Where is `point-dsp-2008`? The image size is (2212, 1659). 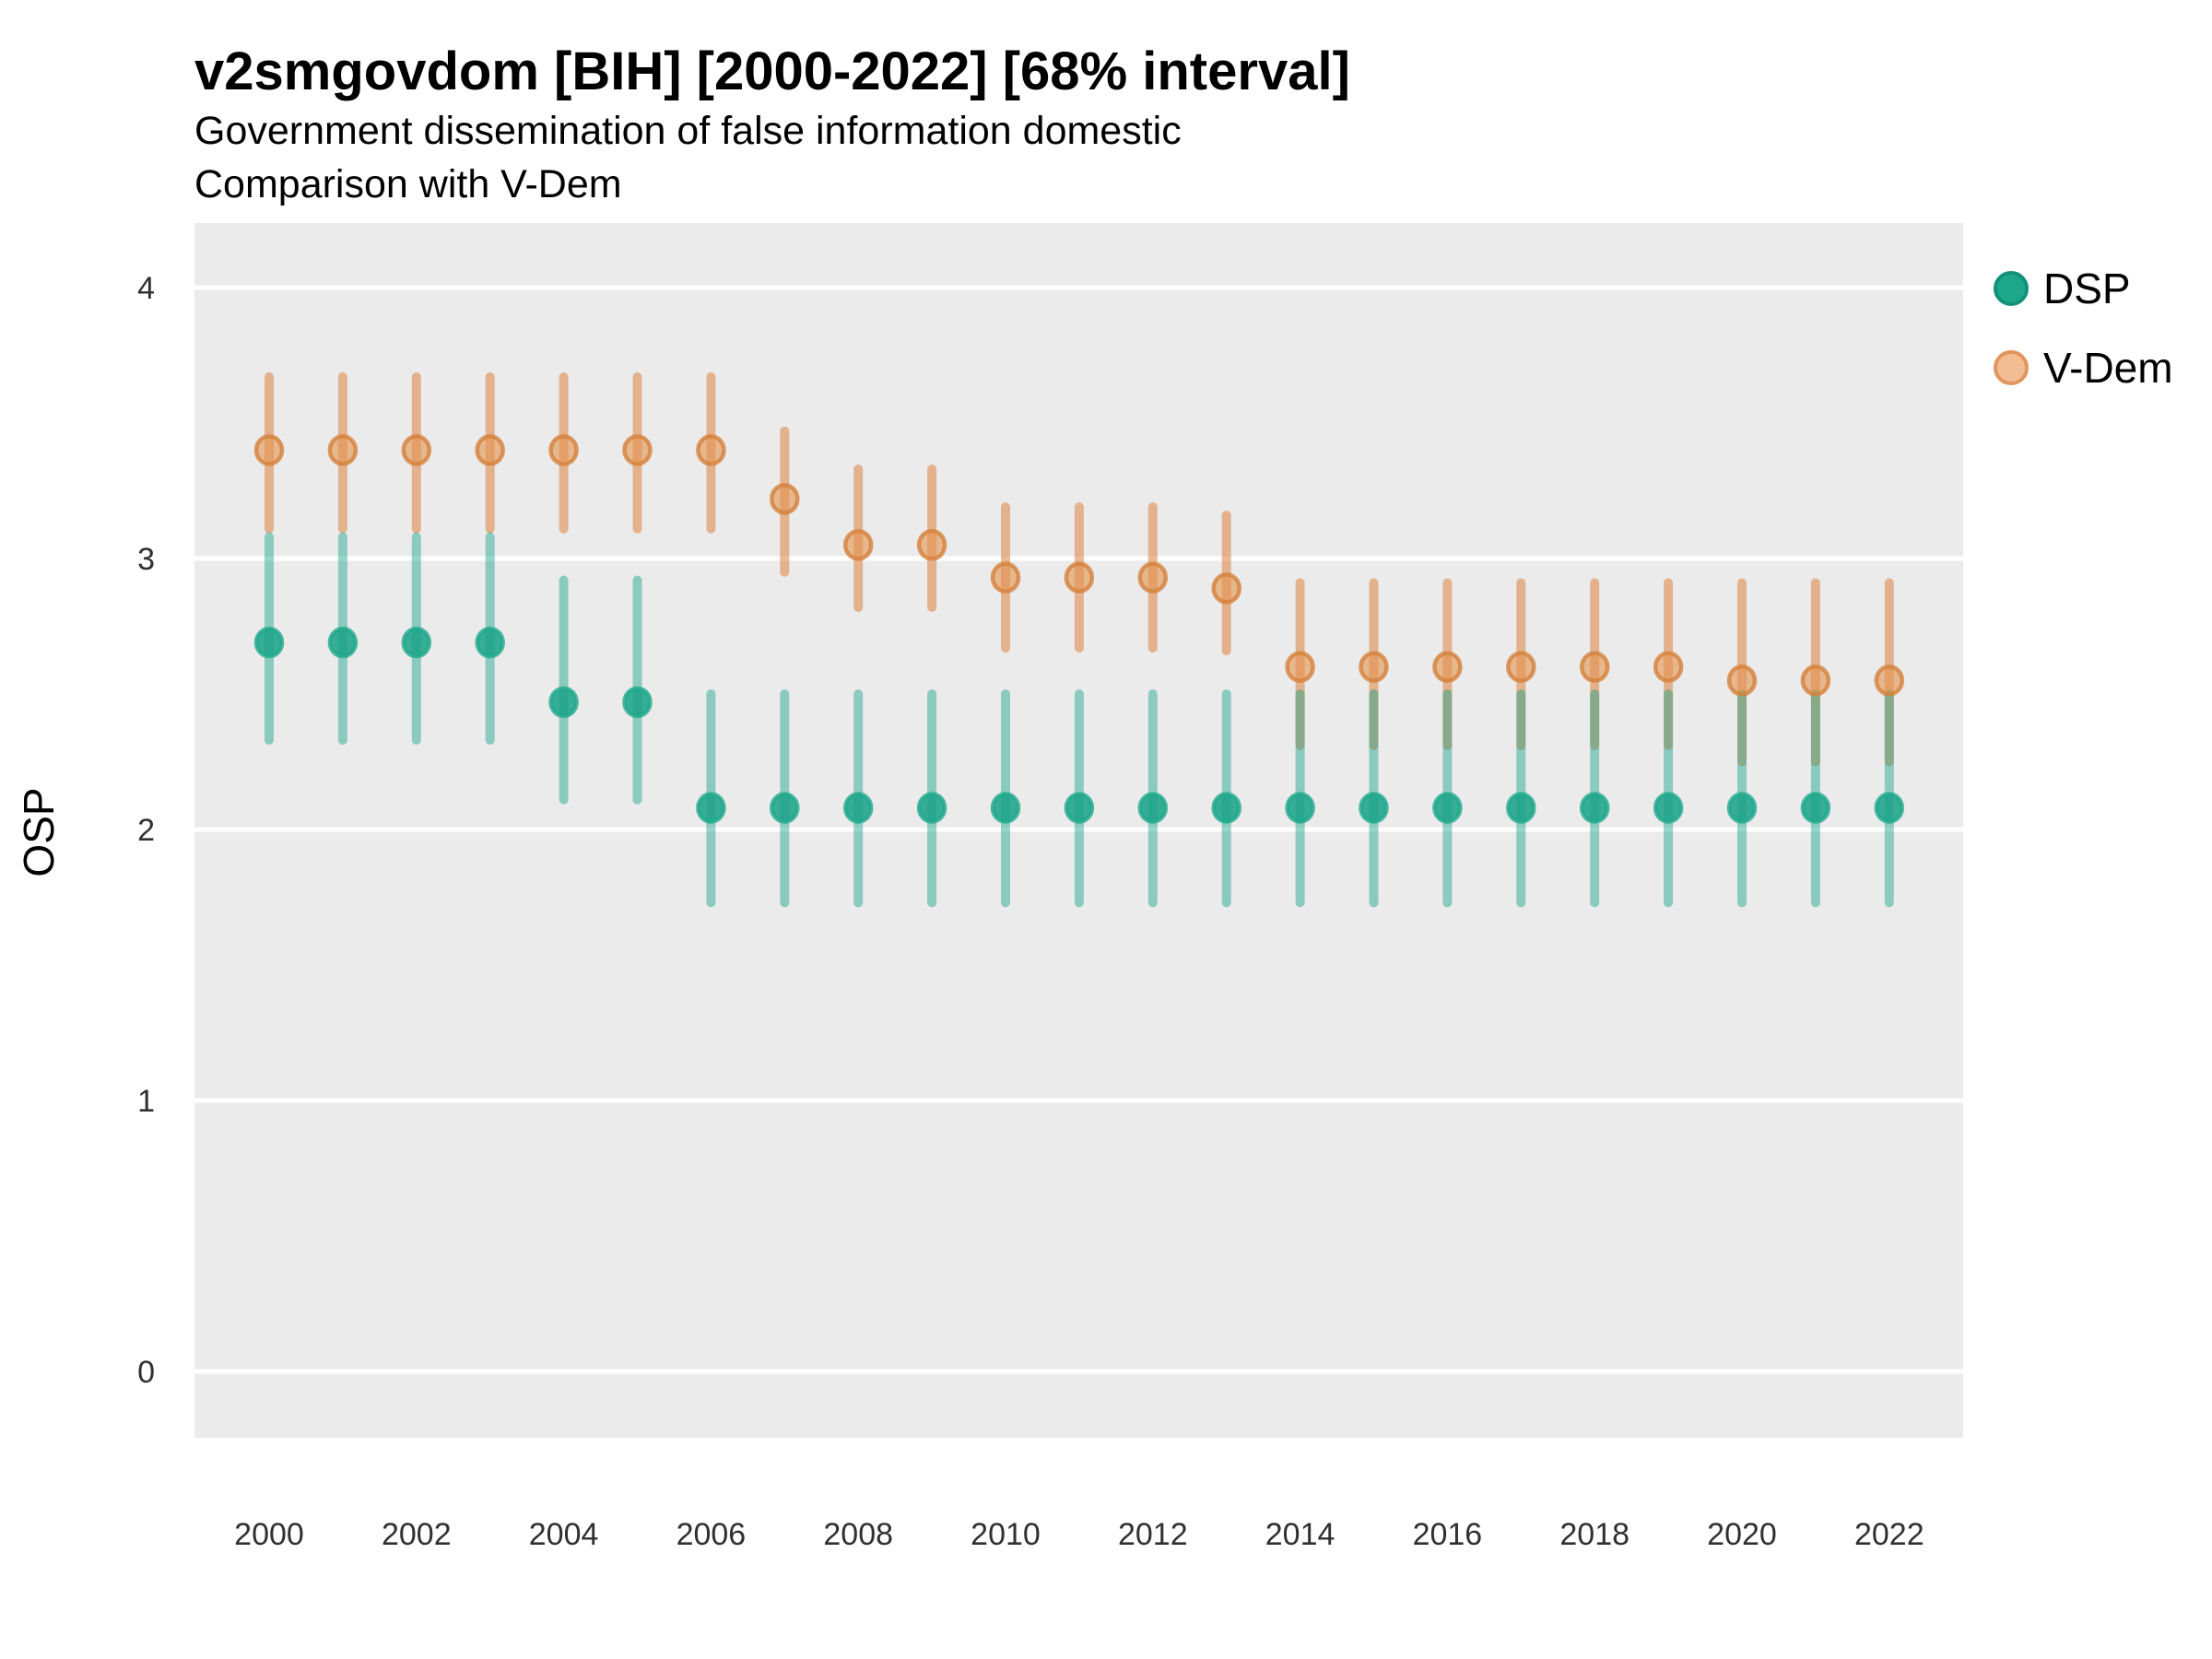
point-dsp-2008 is located at coordinates (858, 808).